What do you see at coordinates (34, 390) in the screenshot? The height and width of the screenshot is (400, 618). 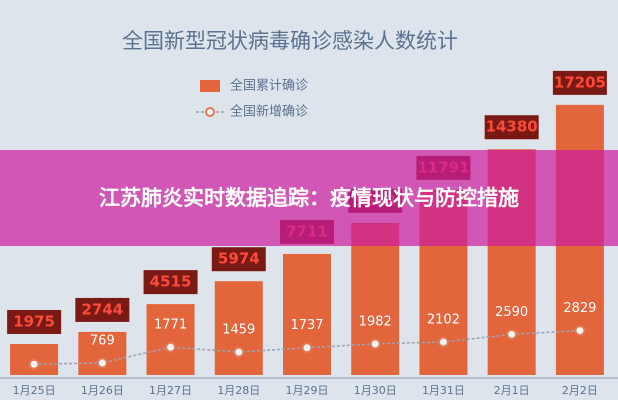 I see `x-tick-label: 1月25日` at bounding box center [34, 390].